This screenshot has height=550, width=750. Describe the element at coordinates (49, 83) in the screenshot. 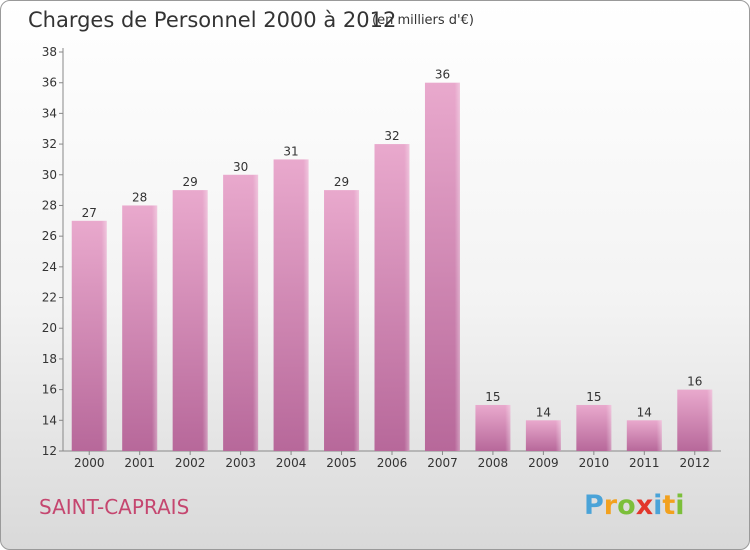

I see `y-tick-label: 36` at that location.